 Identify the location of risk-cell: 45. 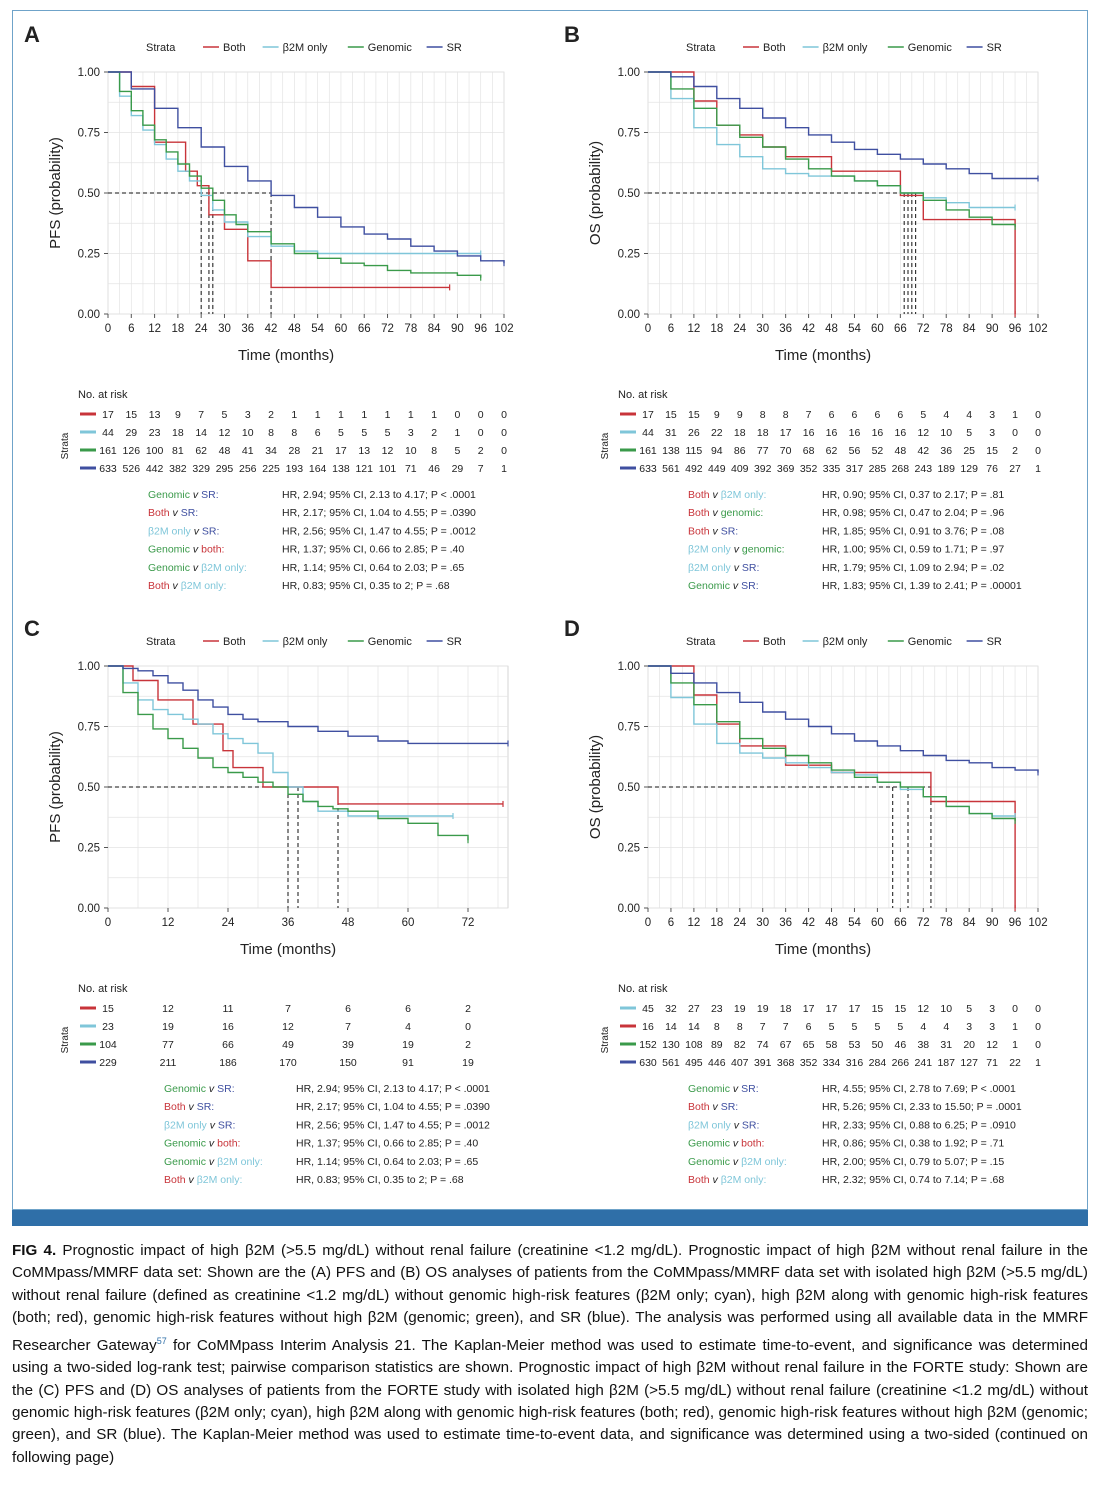
(648, 1009).